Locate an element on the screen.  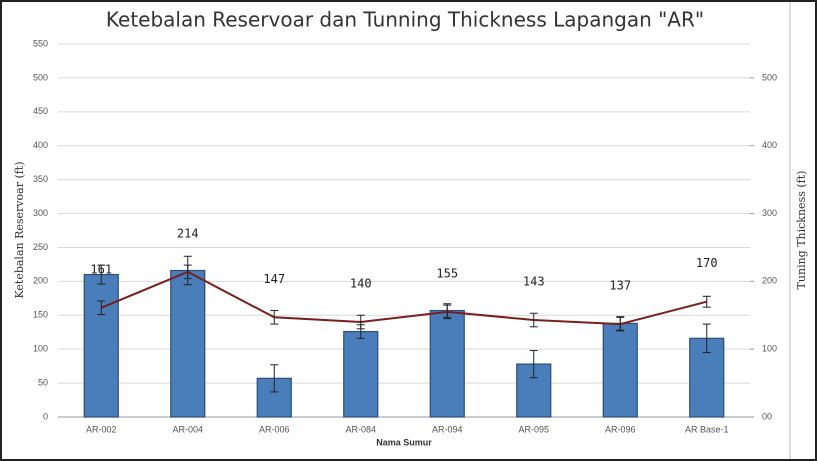
x-tick-label: AR-095 is located at coordinates (533, 429).